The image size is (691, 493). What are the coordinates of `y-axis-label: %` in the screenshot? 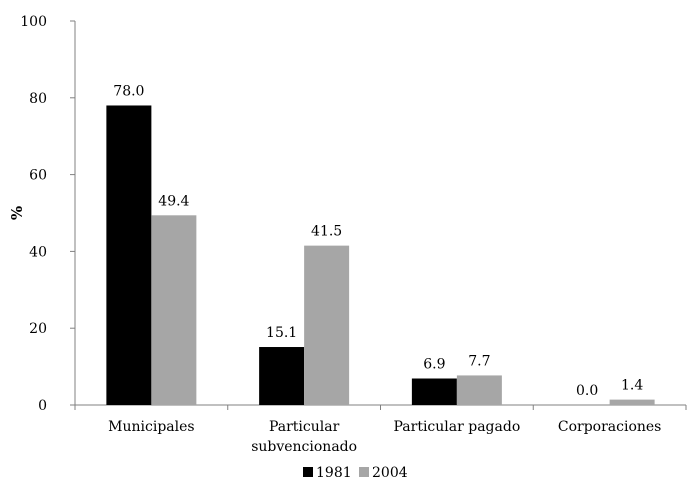 It's located at (17, 213).